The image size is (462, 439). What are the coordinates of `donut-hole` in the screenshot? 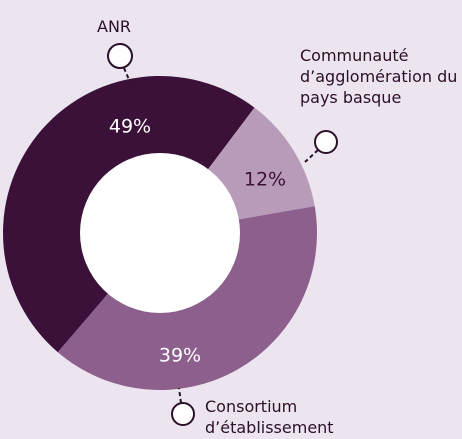 It's located at (160, 233).